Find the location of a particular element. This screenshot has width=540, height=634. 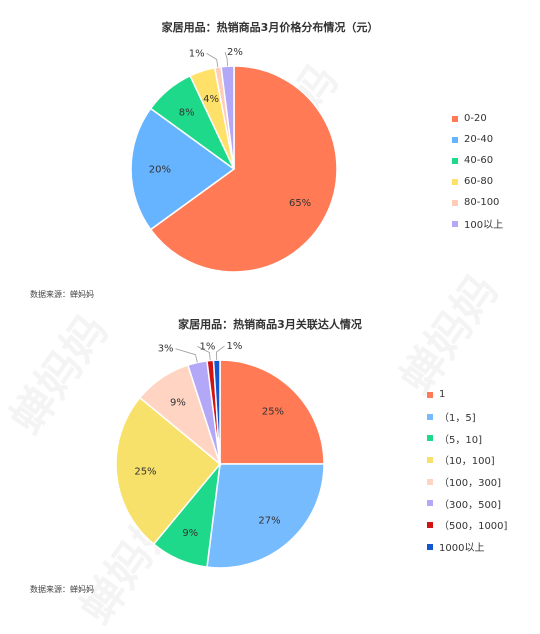

slice-label: 4% is located at coordinates (211, 99).